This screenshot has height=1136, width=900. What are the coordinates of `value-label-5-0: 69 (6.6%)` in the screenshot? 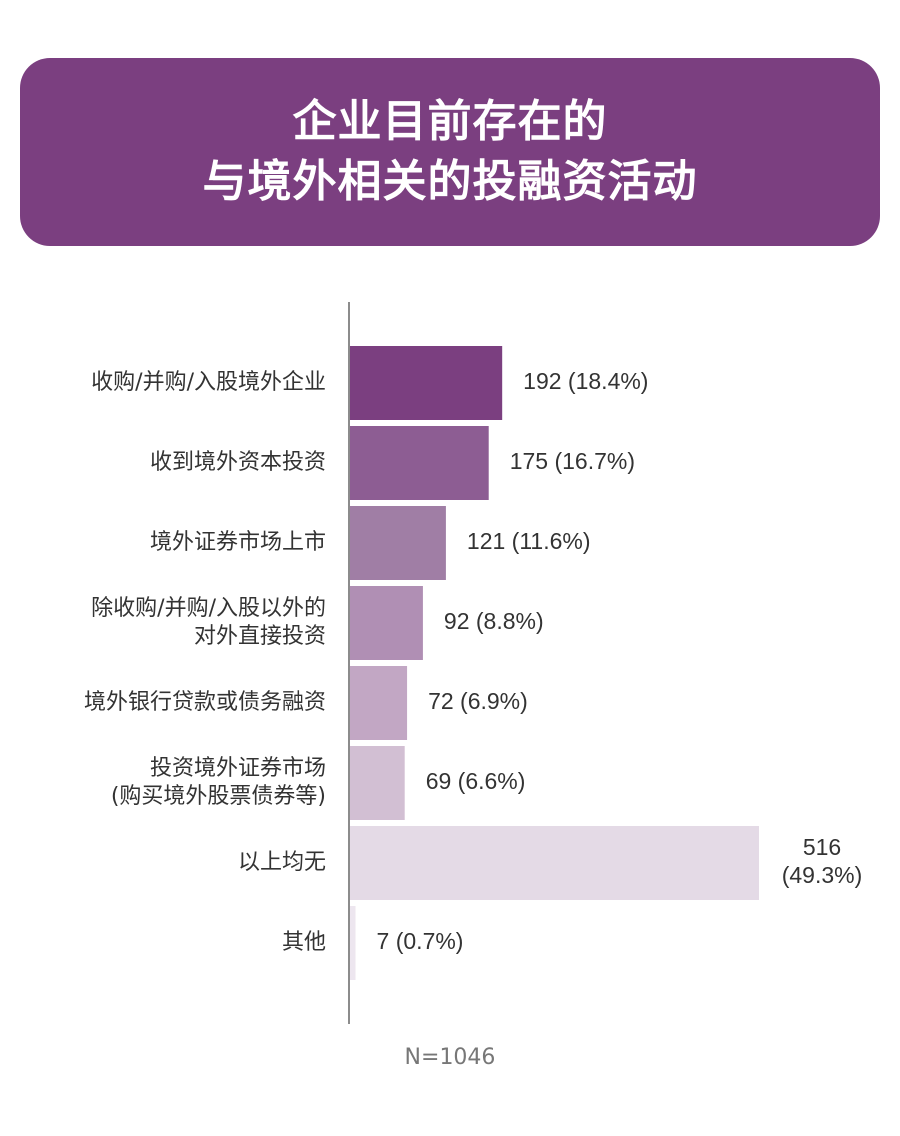 It's located at (476, 781).